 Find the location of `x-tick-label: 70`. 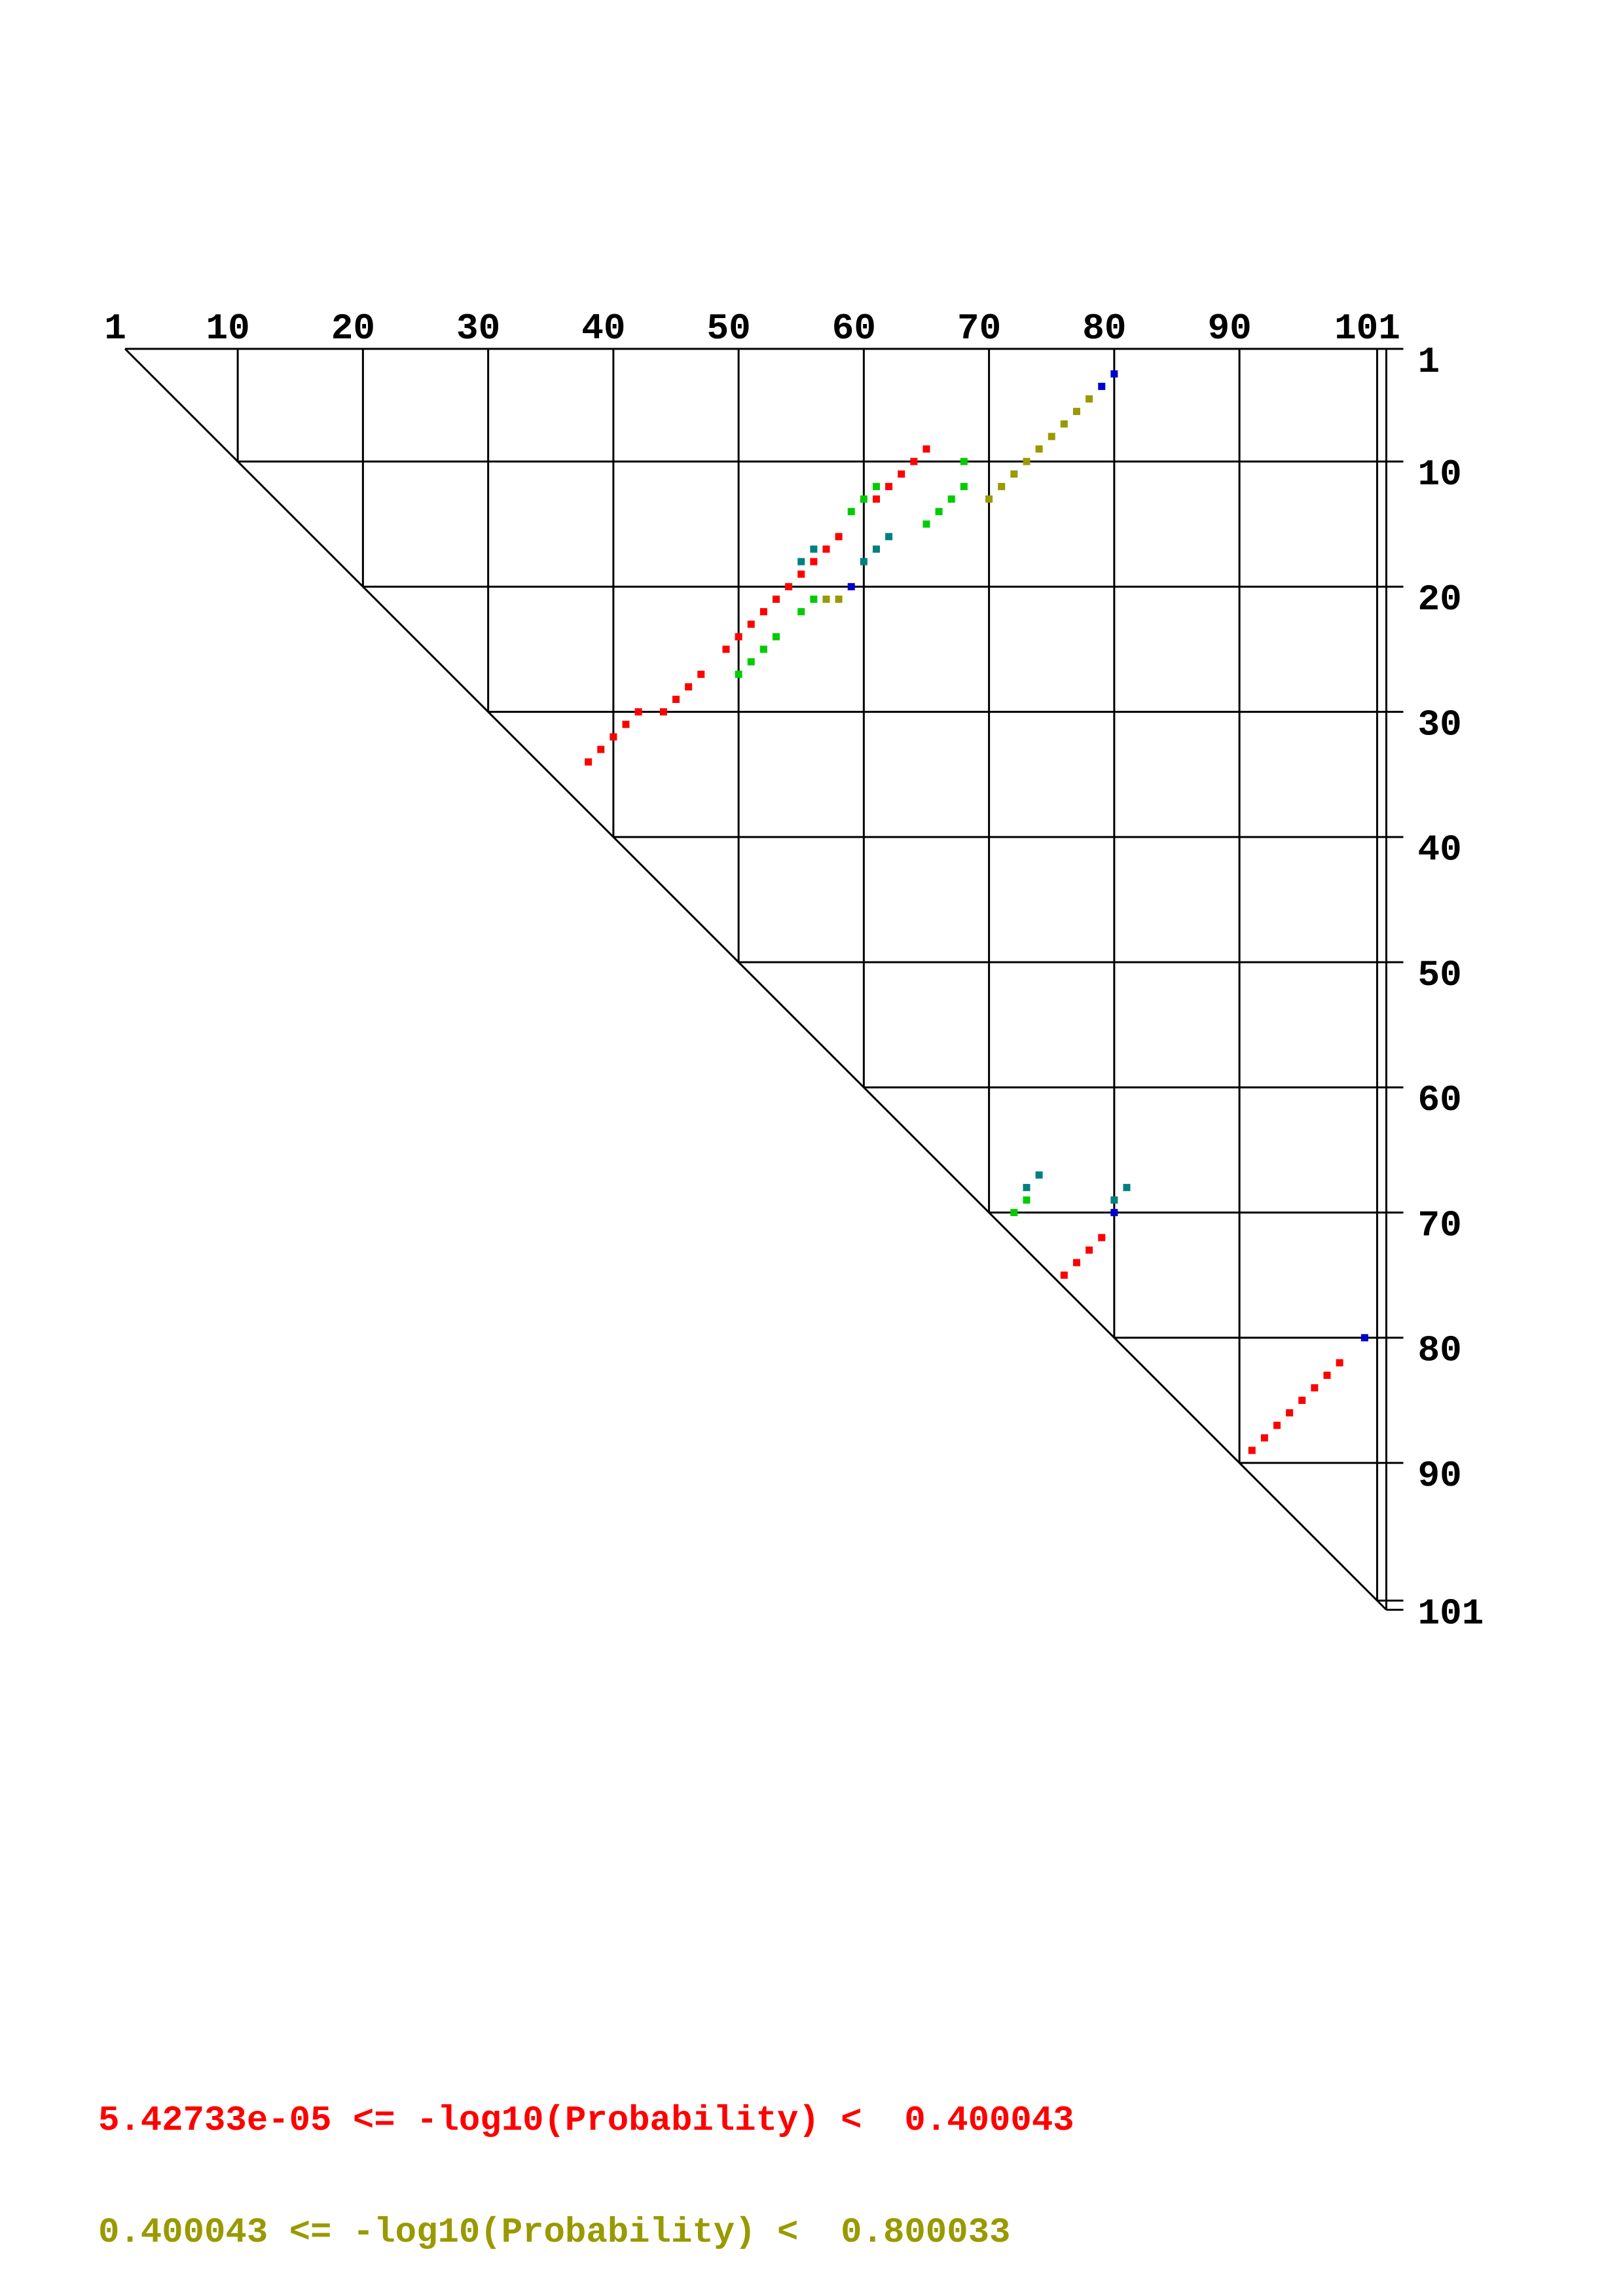

x-tick-label: 70 is located at coordinates (979, 329).